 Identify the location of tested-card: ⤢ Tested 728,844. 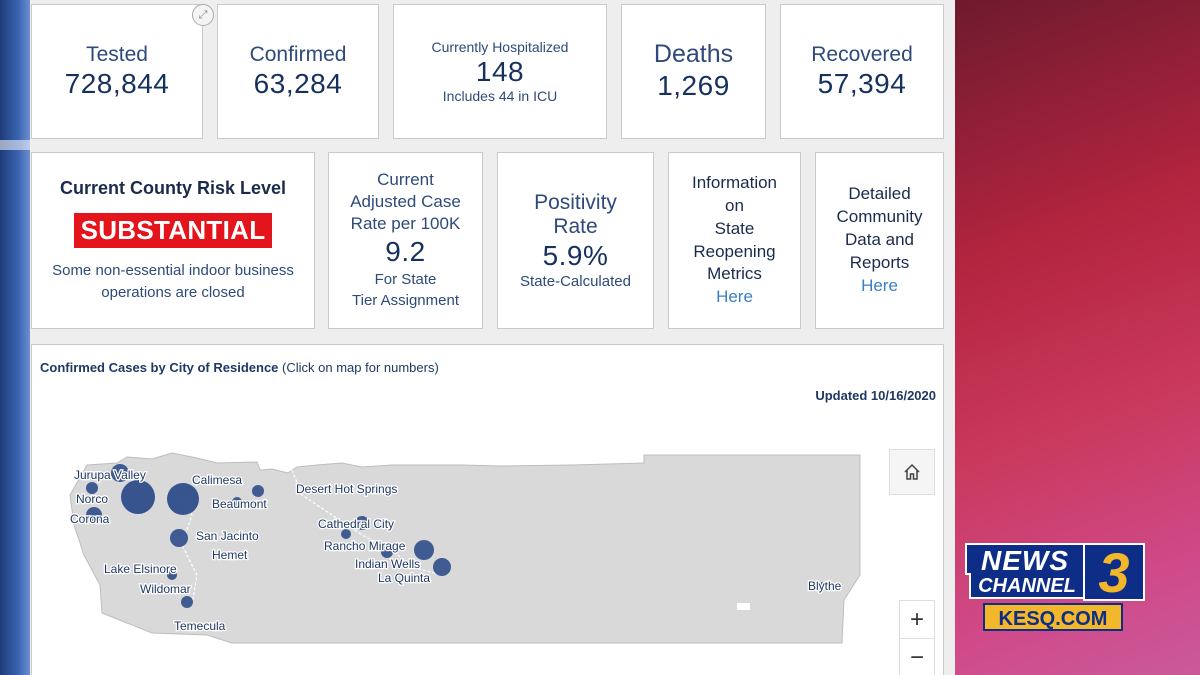
(122, 71).